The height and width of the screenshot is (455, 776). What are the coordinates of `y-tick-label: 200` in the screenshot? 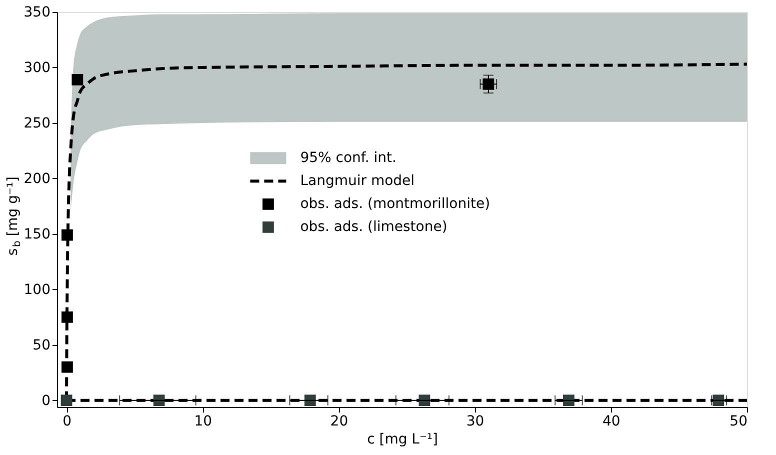 It's located at (37, 178).